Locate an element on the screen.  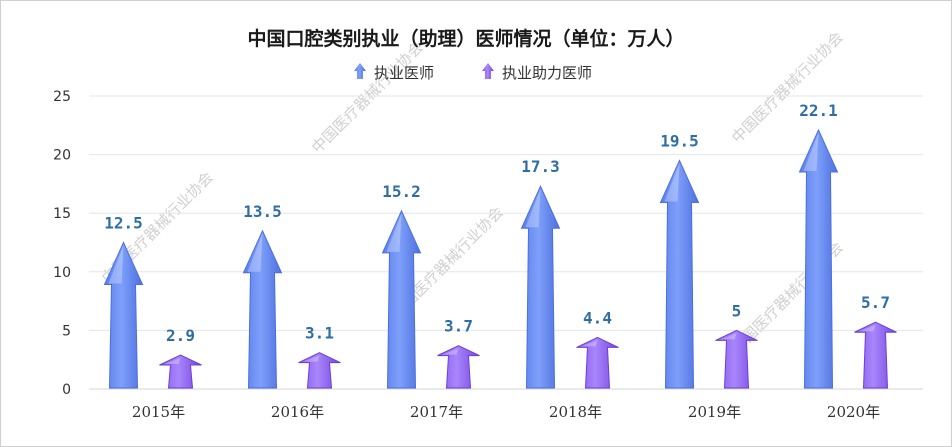
data-label-series2: 2.9 is located at coordinates (180, 335).